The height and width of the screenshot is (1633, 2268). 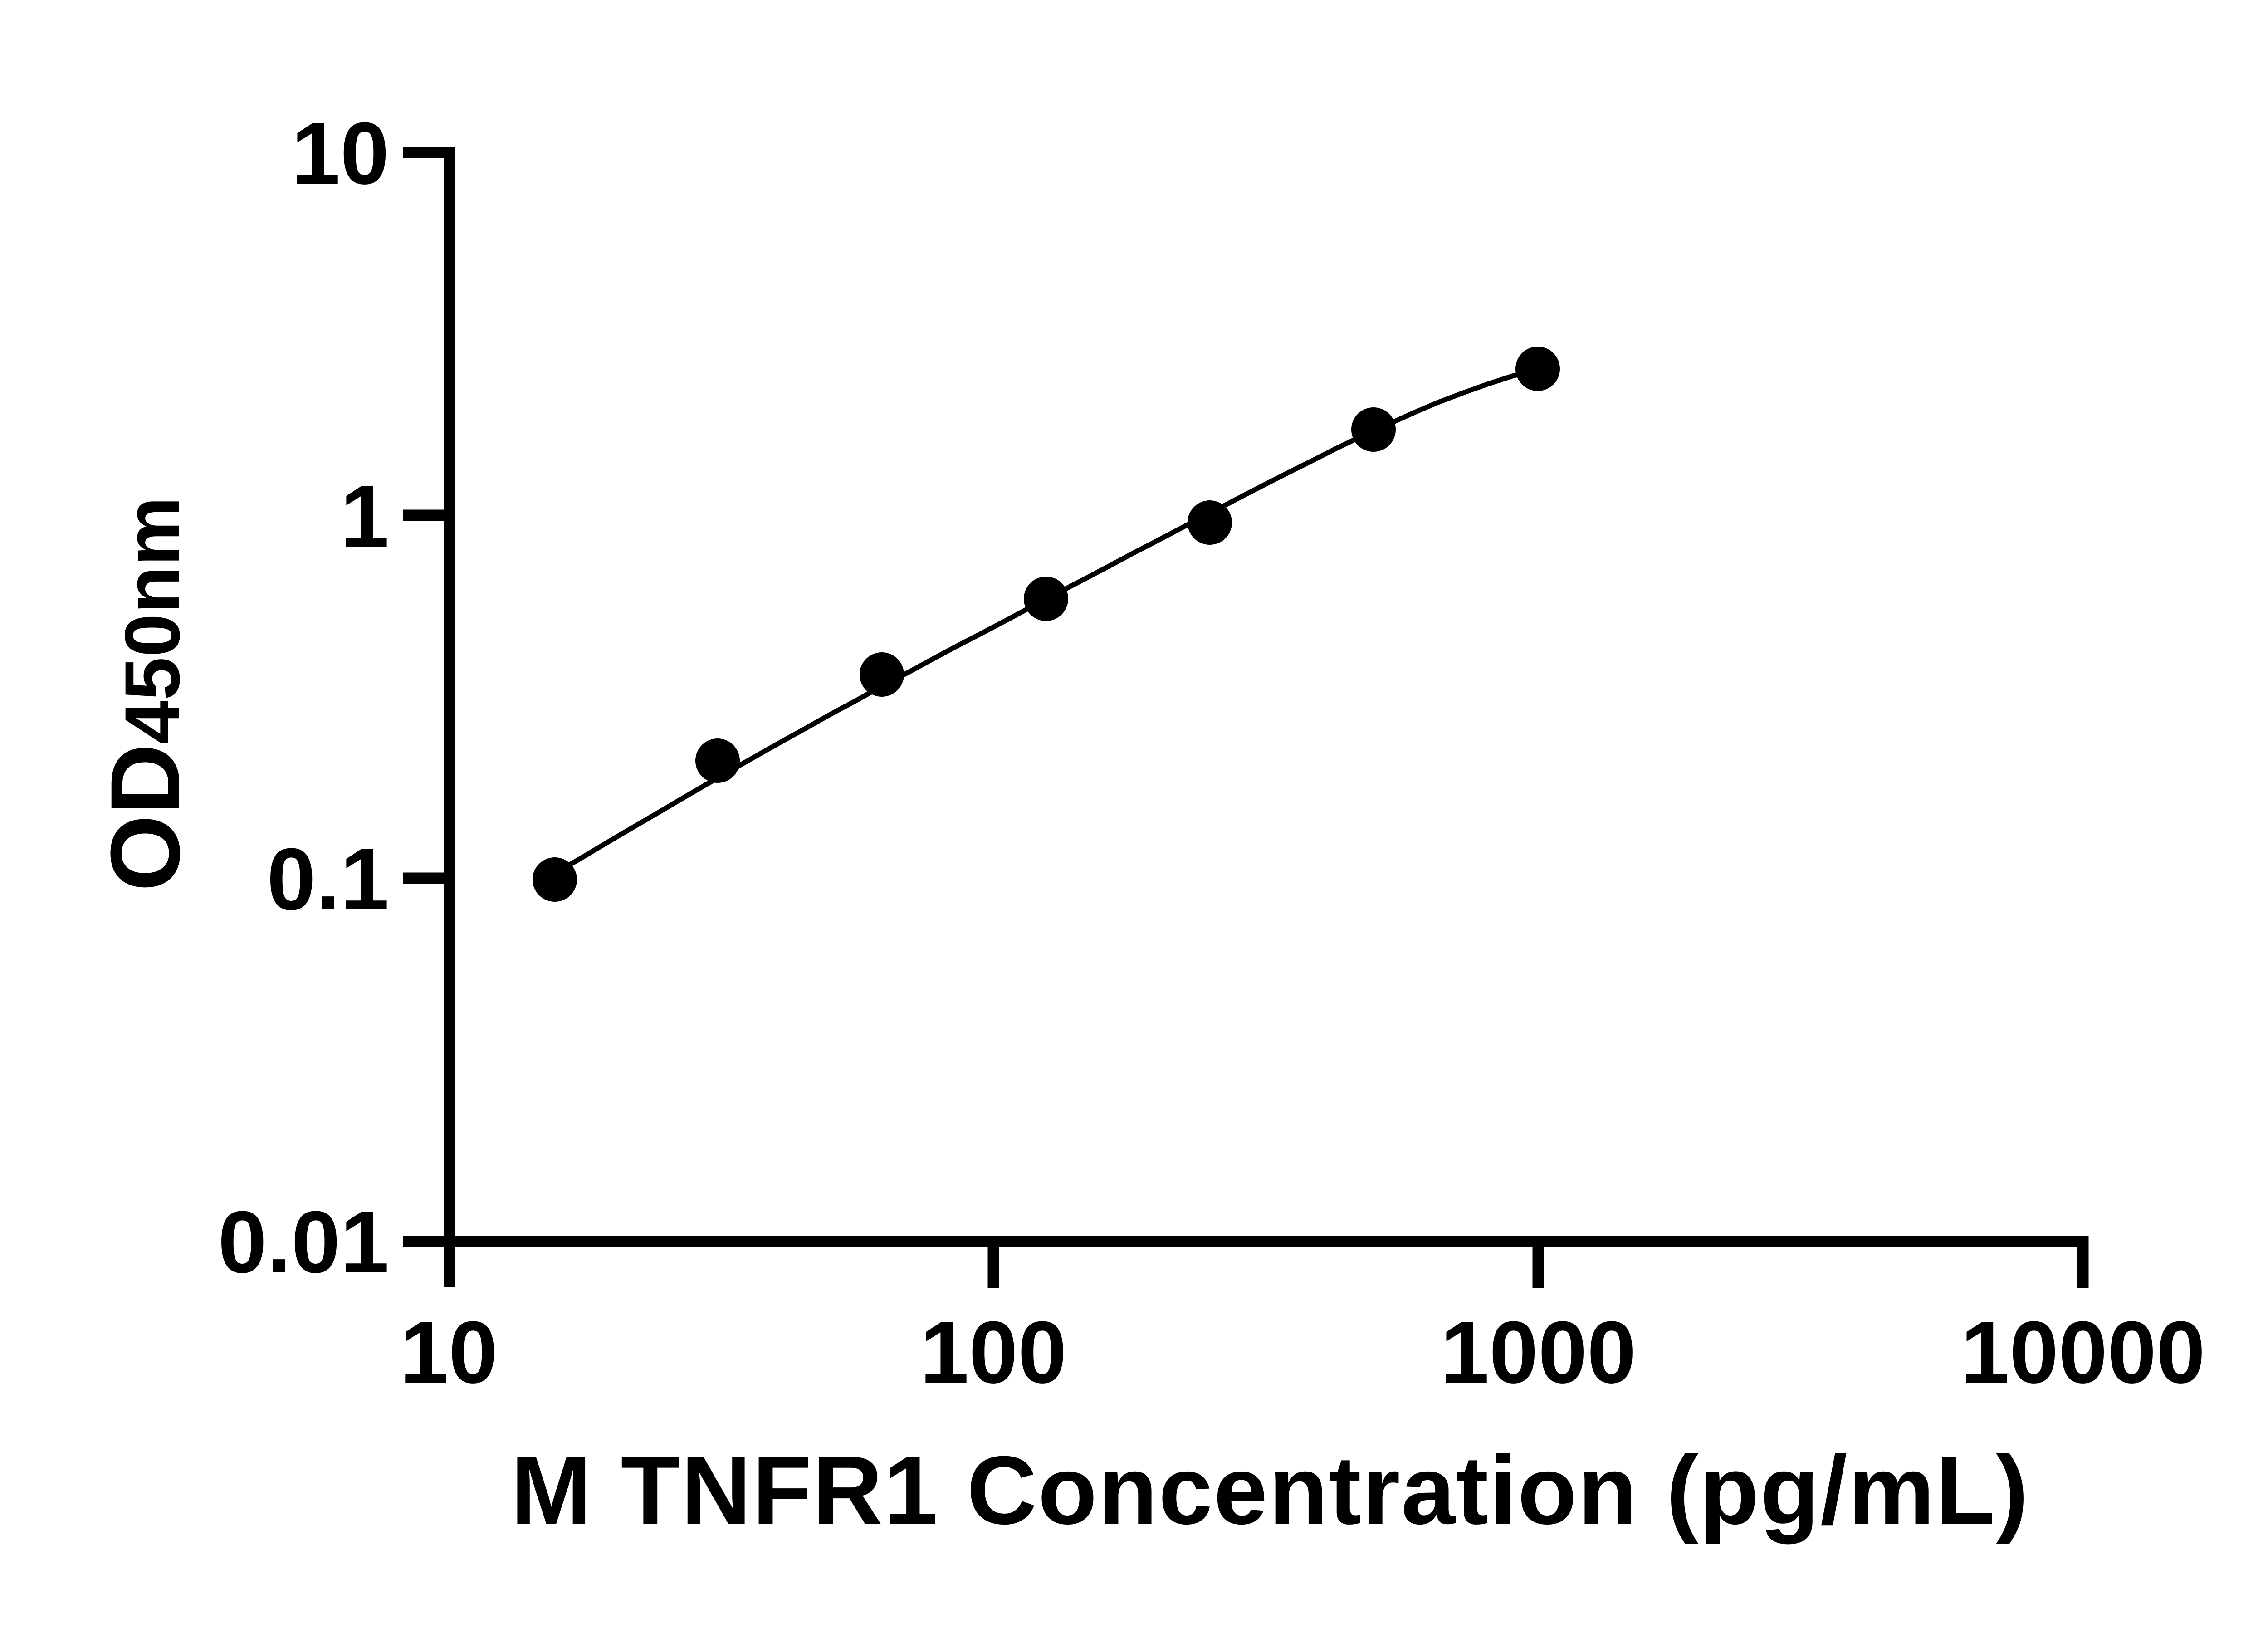 What do you see at coordinates (365, 516) in the screenshot?
I see `svg-text: 1` at bounding box center [365, 516].